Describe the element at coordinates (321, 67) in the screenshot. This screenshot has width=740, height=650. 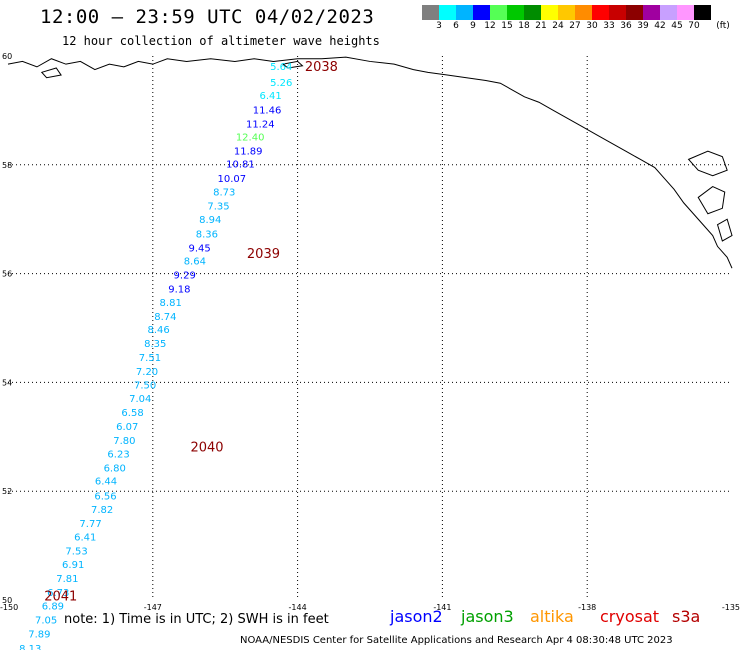
I see `pass-number-label: 2038` at that location.